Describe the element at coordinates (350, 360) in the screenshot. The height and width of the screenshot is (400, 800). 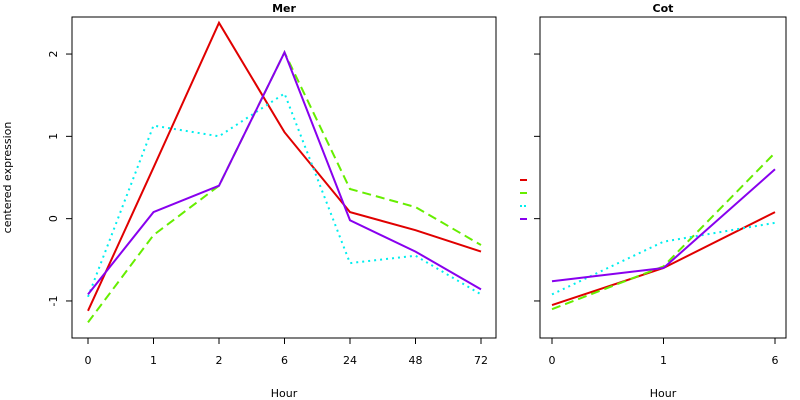
I see `x-tick-label: 24` at that location.